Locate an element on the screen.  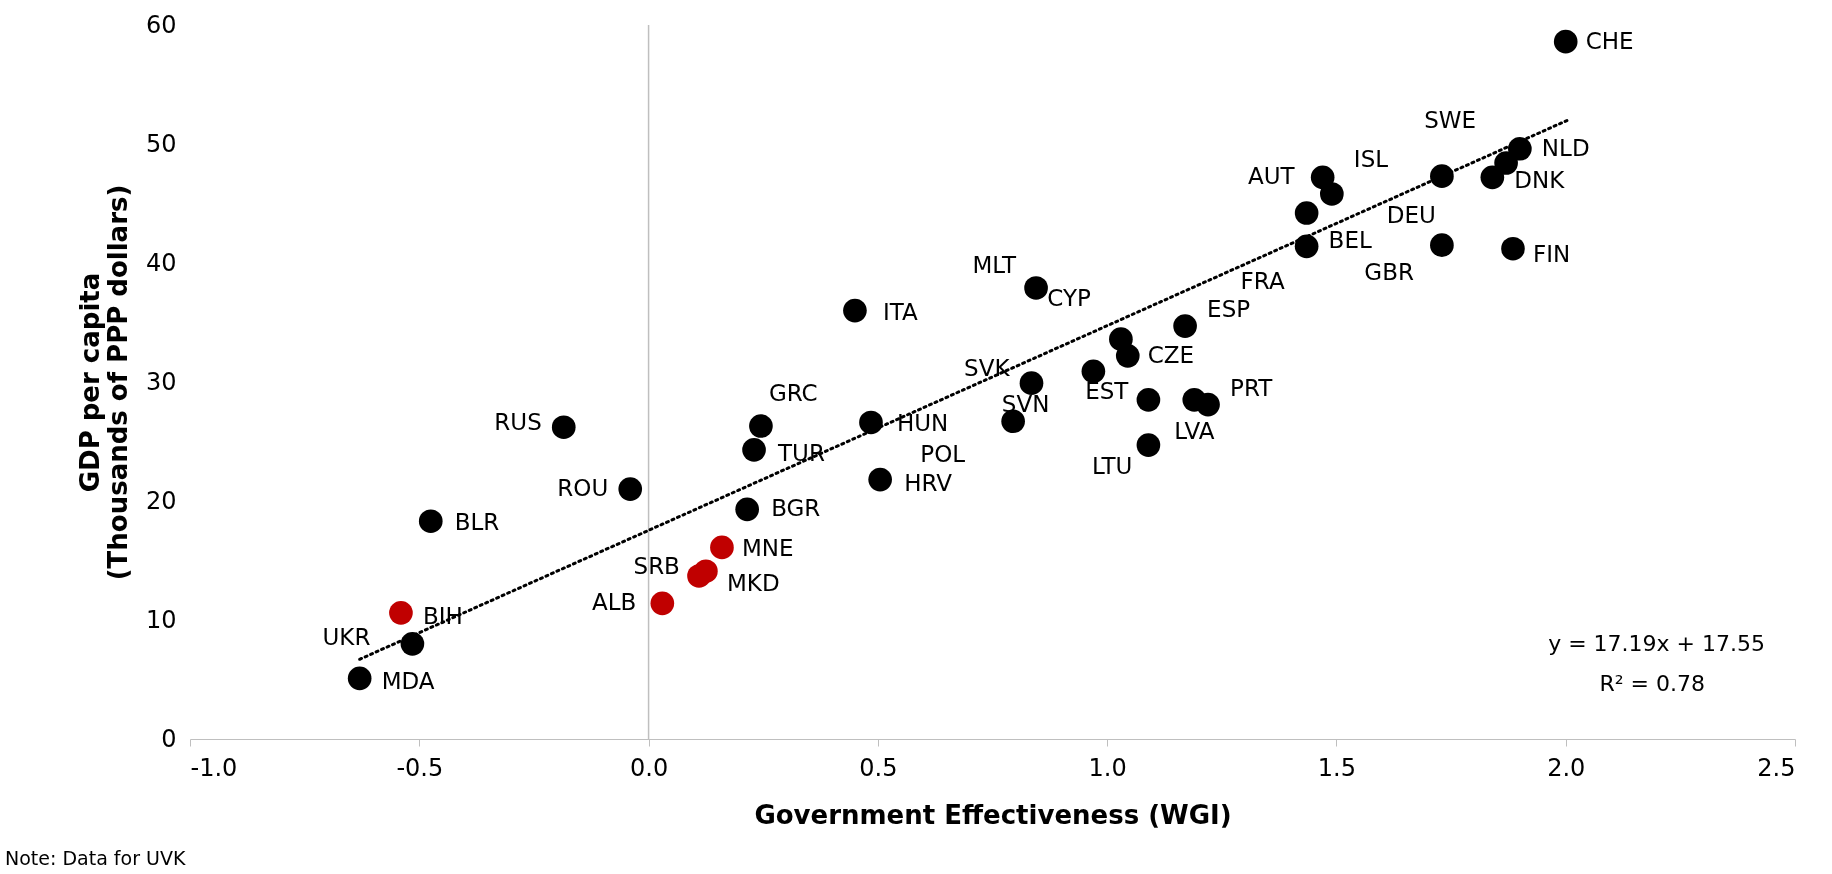
annotation: TUR is located at coordinates (801, 452).